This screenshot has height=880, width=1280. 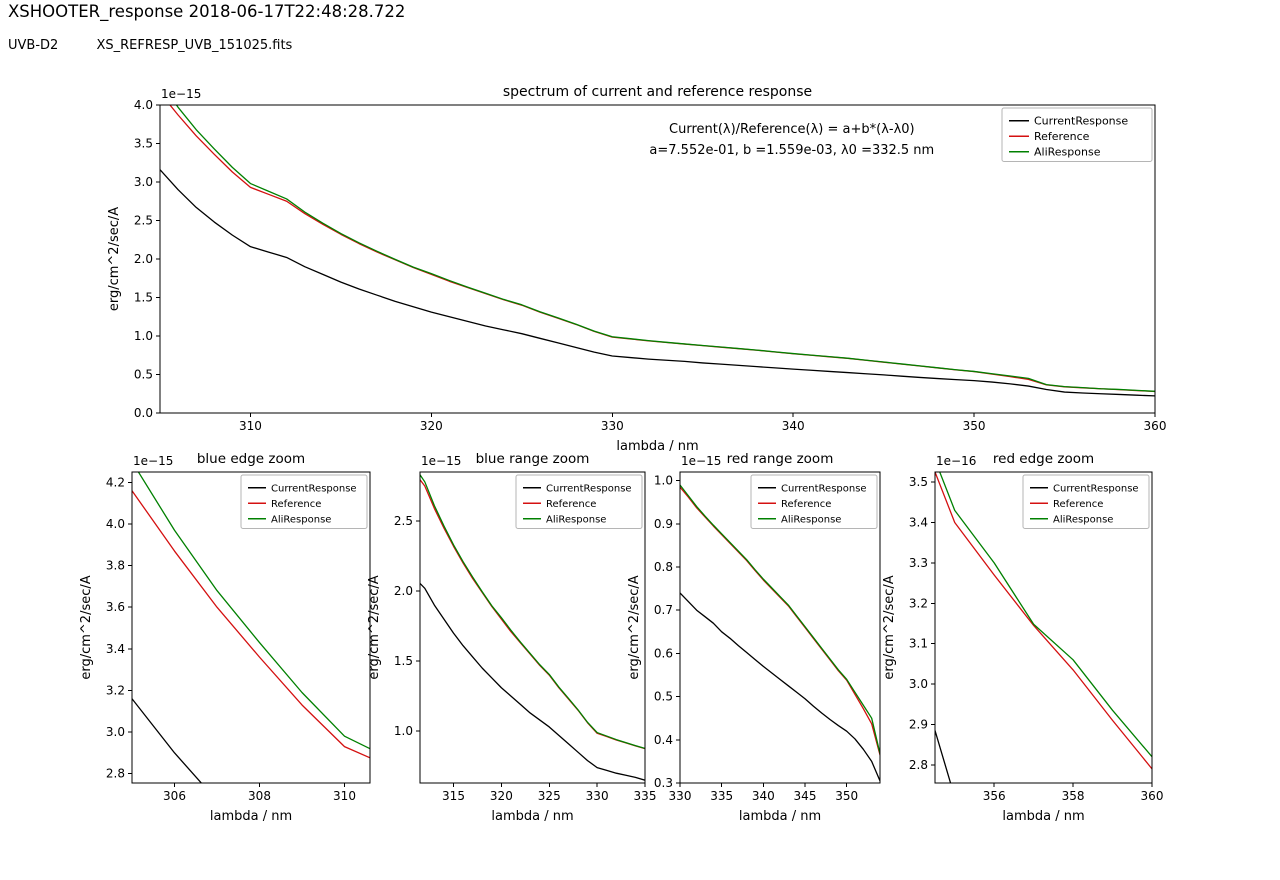 I want to click on y-tick-label: 0.7, so click(x=663, y=610).